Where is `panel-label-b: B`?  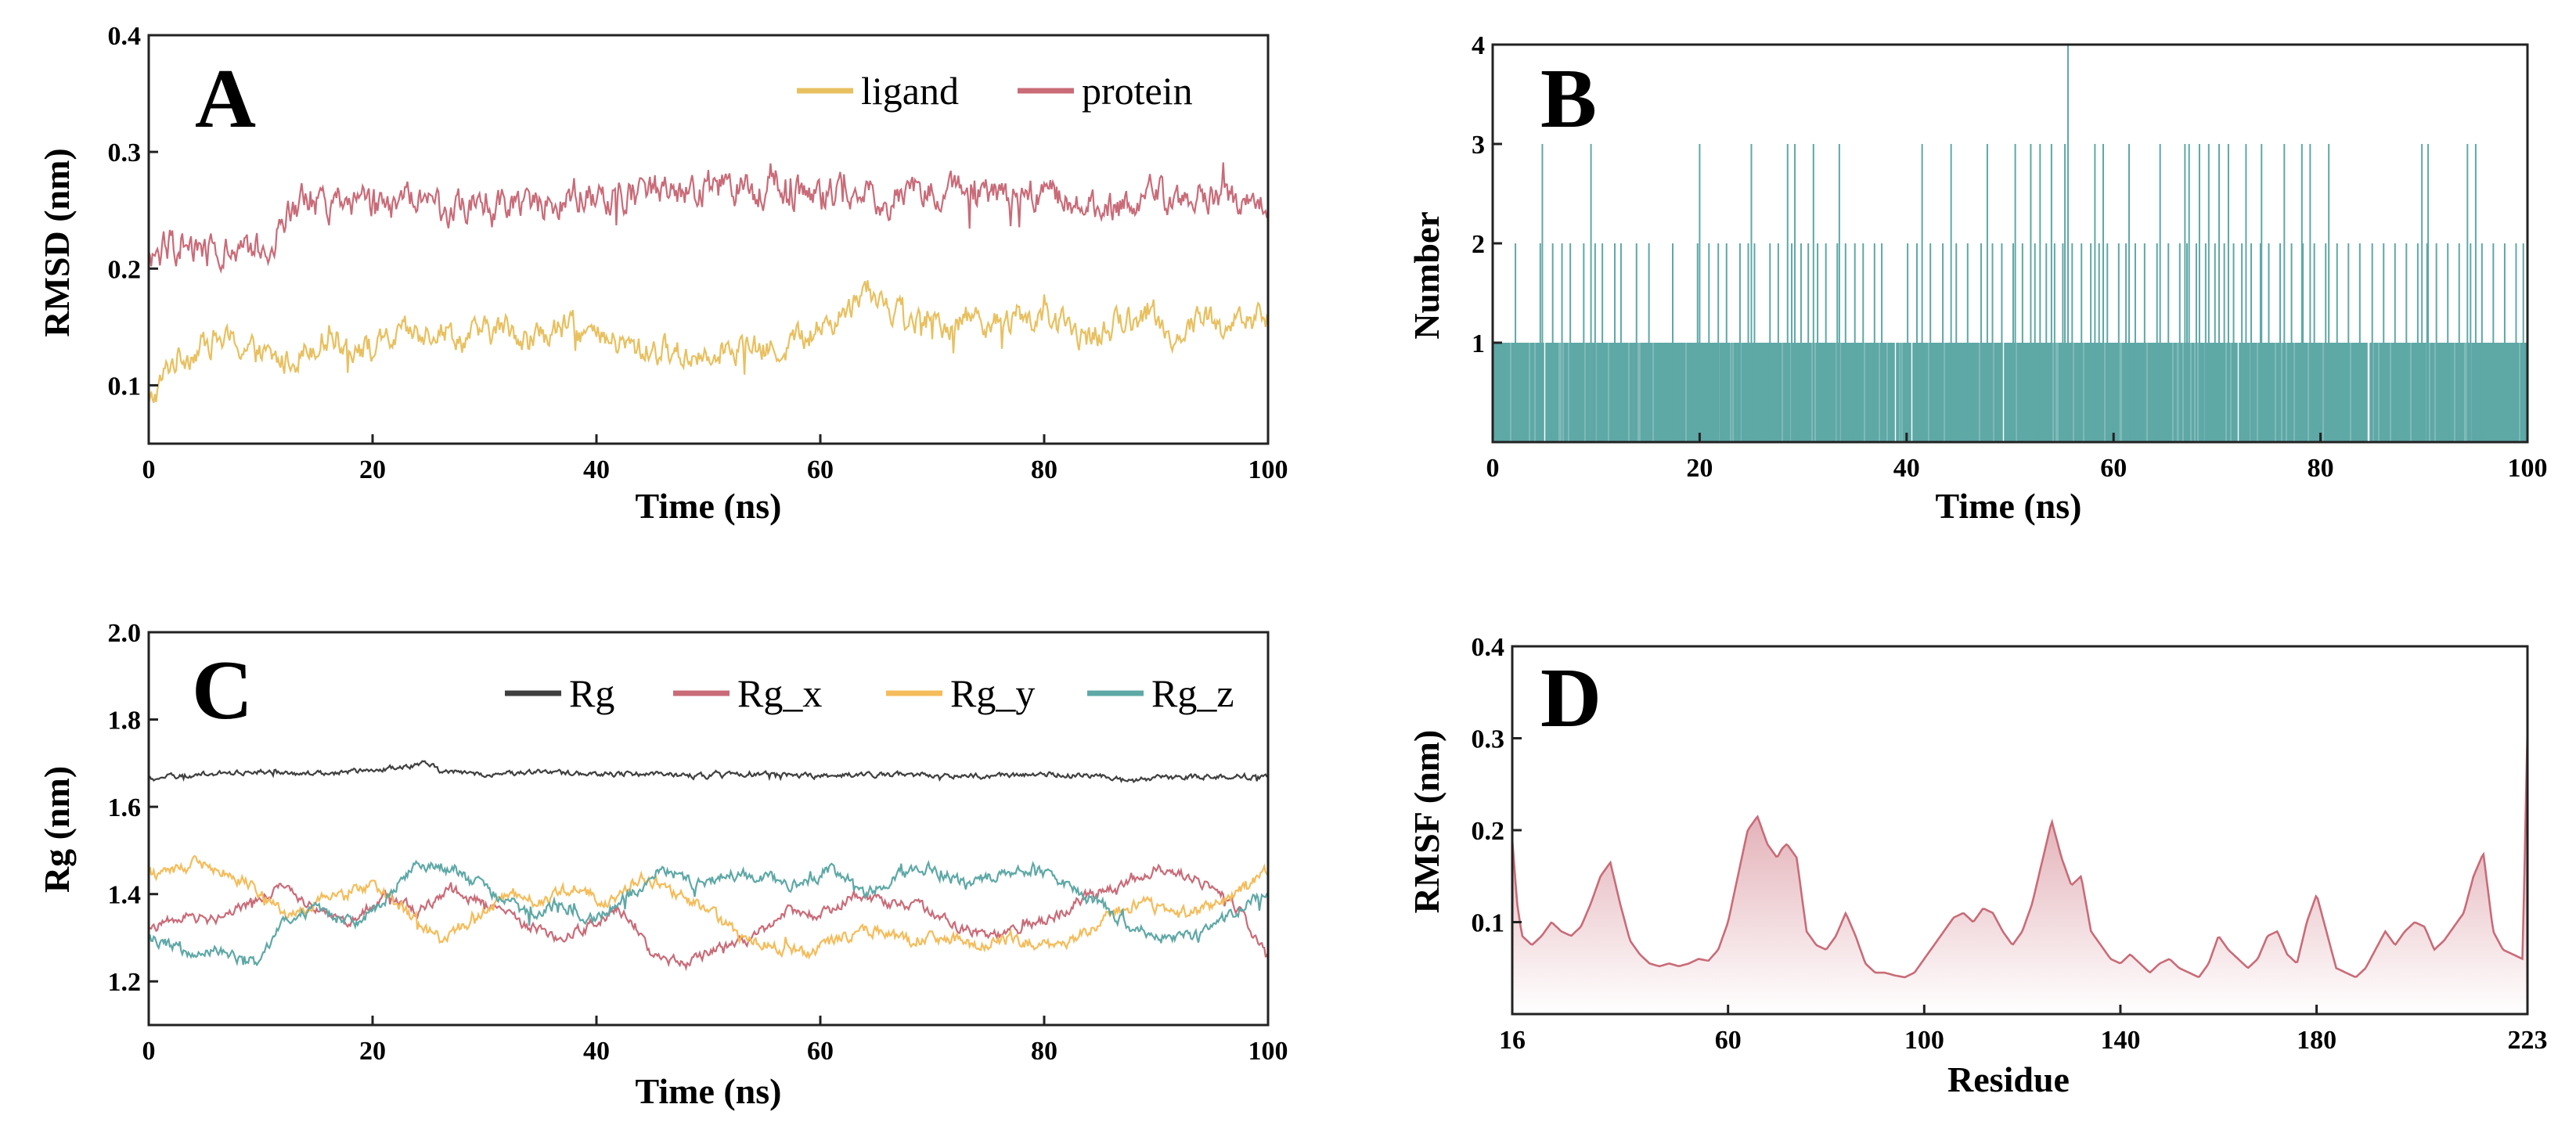
panel-label-b: B is located at coordinates (1568, 99).